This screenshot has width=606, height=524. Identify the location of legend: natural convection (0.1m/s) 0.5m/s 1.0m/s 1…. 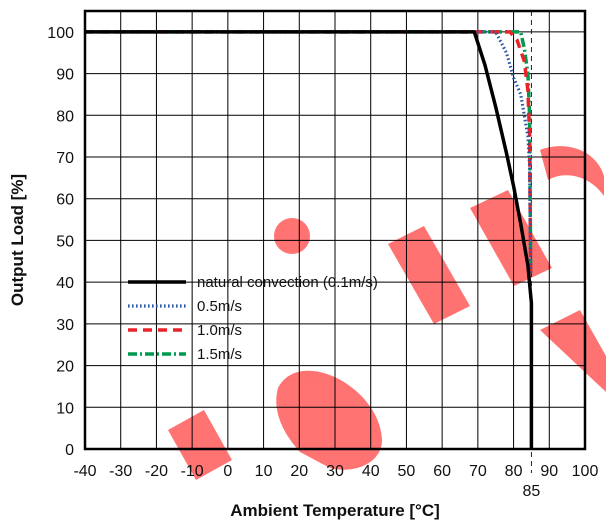
(253, 318).